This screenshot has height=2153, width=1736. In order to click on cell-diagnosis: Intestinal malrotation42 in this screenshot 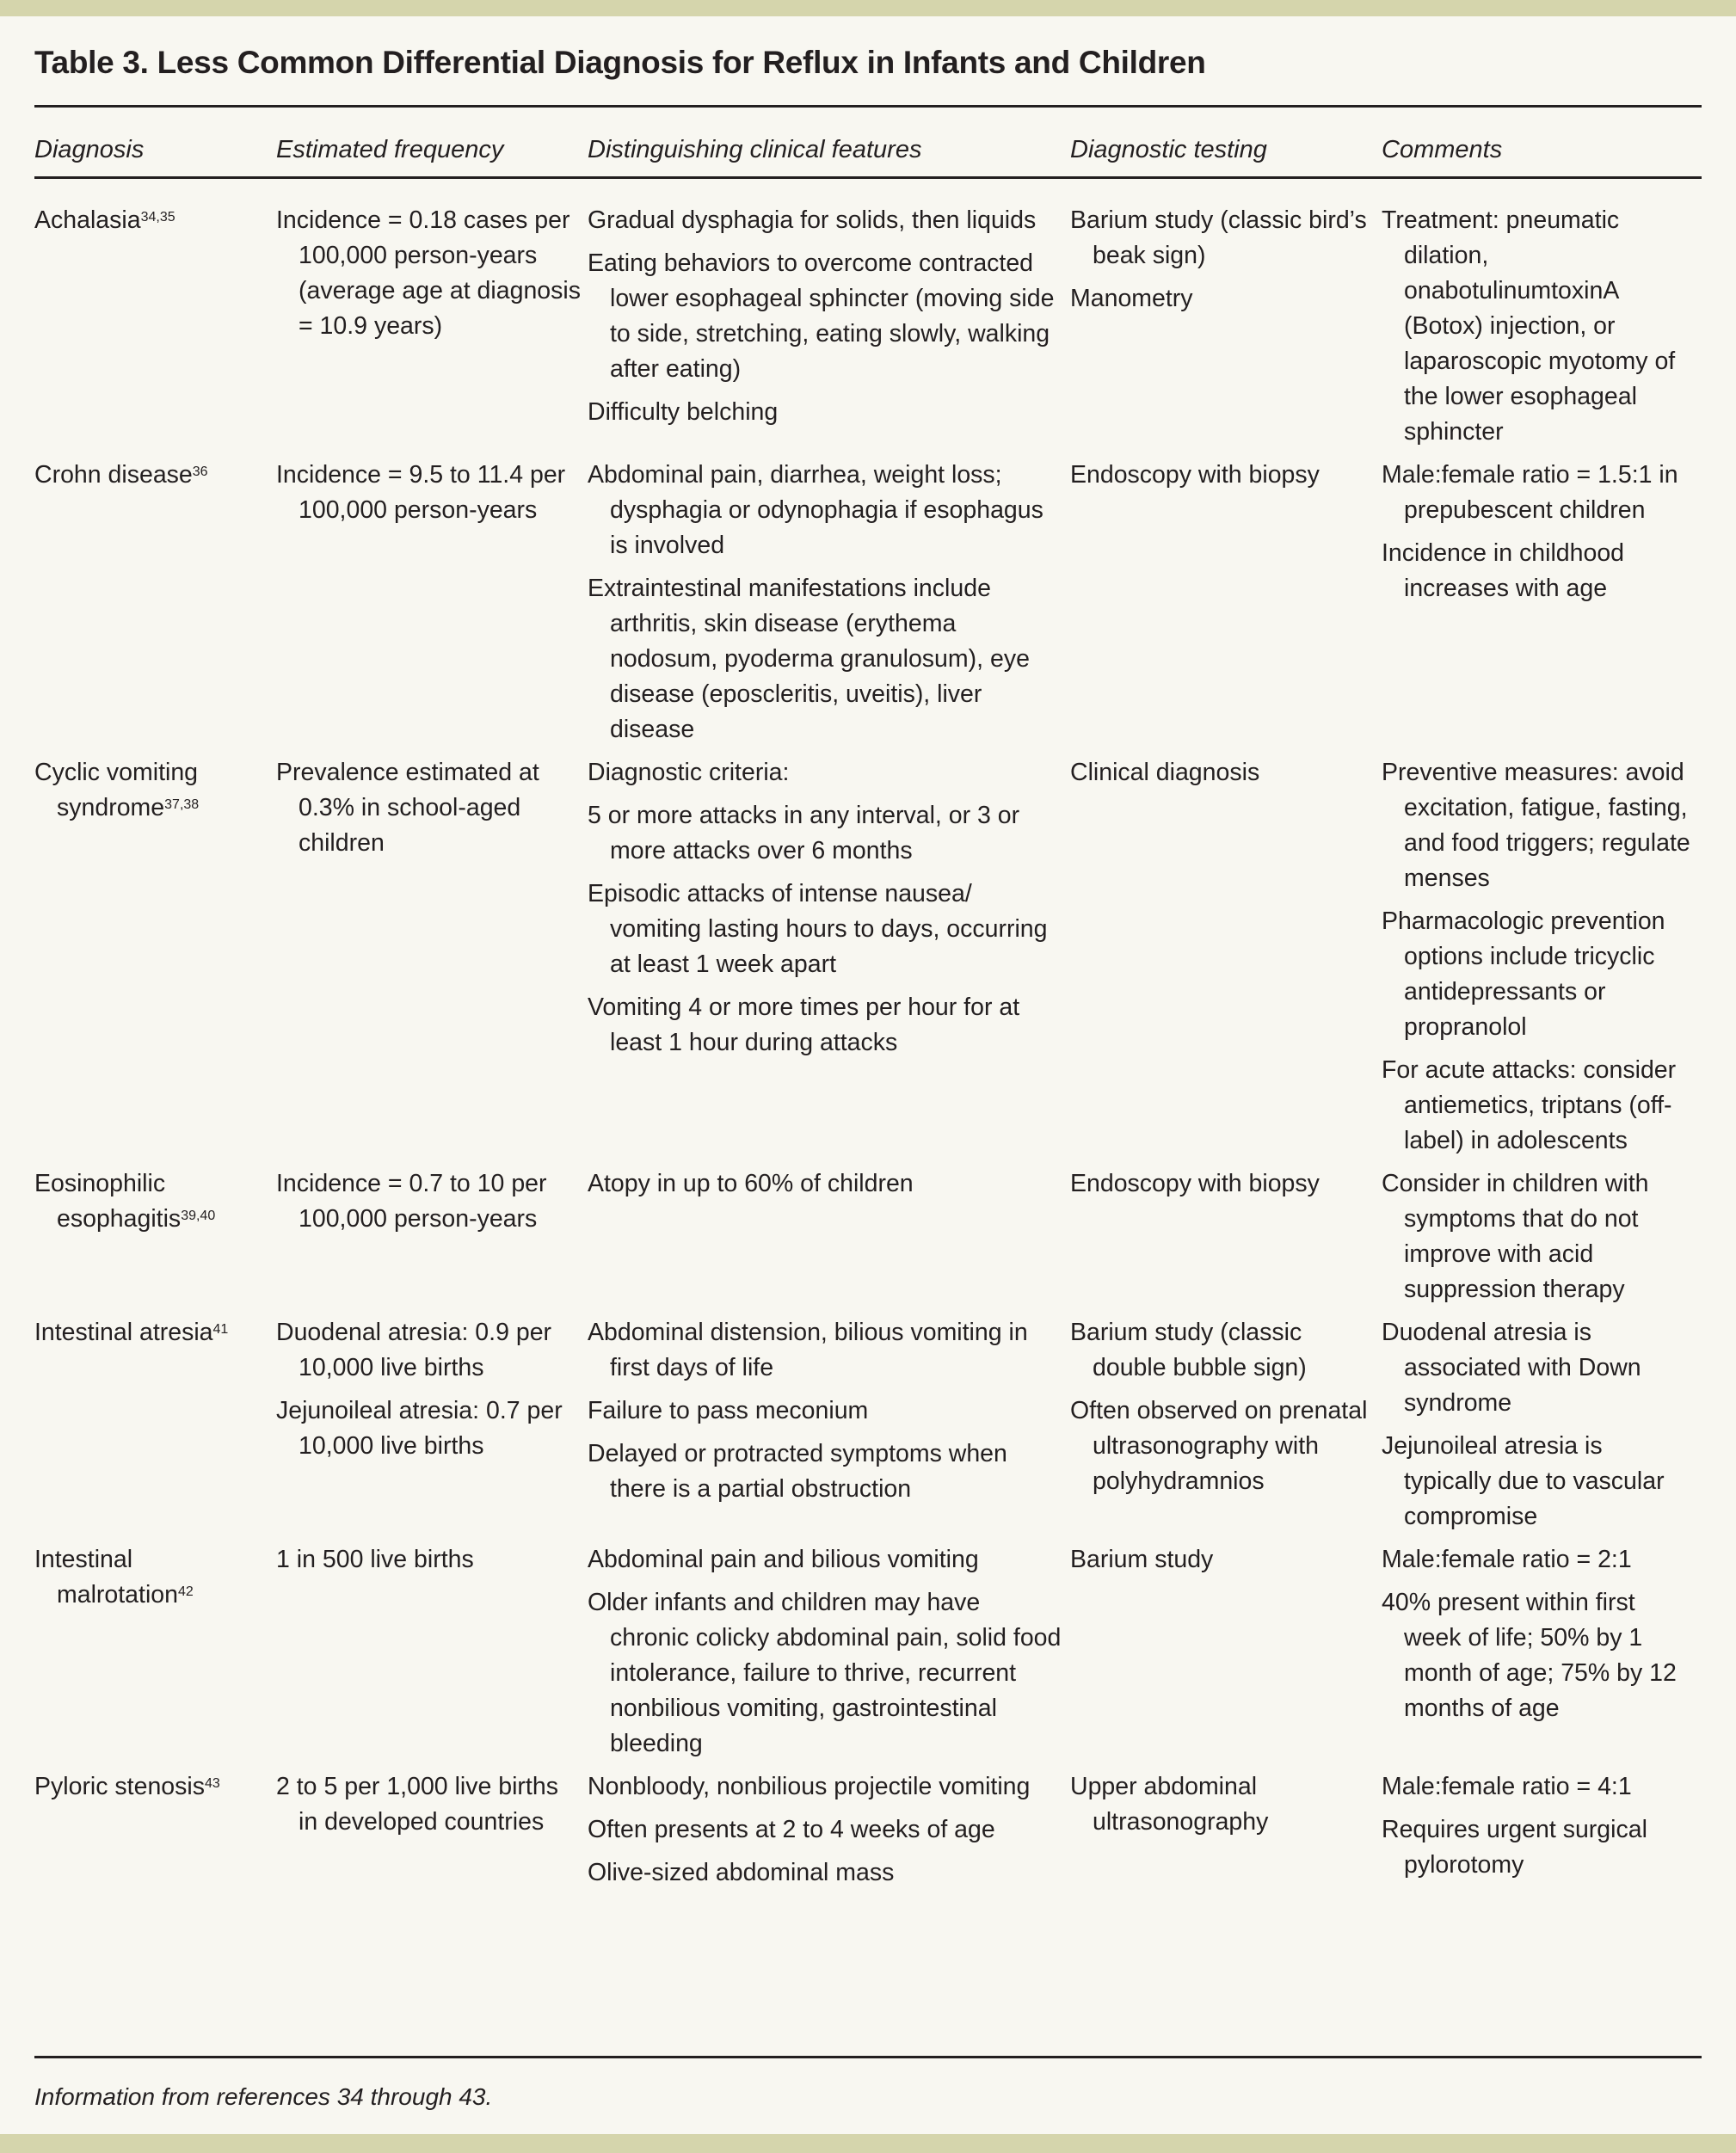, I will do `click(155, 1655)`.